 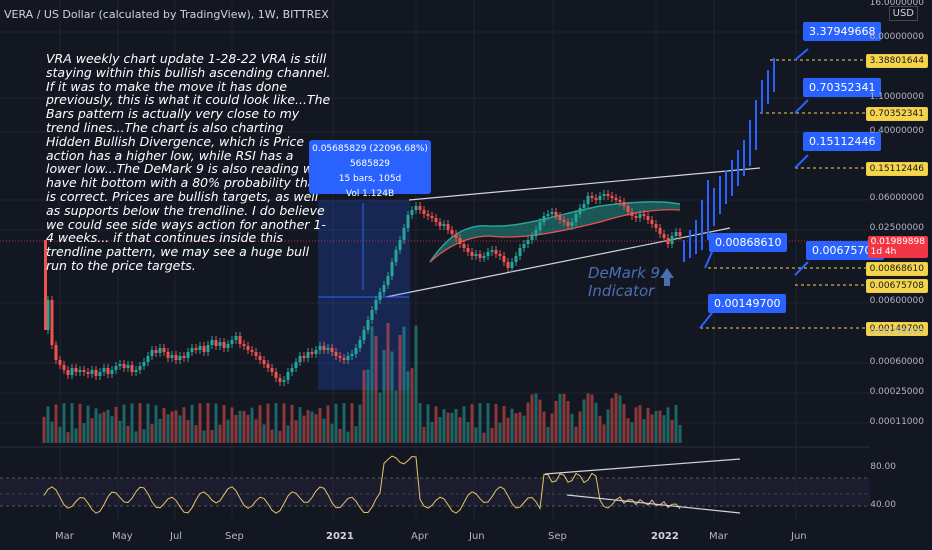 What do you see at coordinates (122, 536) in the screenshot?
I see `x-tick: May` at bounding box center [122, 536].